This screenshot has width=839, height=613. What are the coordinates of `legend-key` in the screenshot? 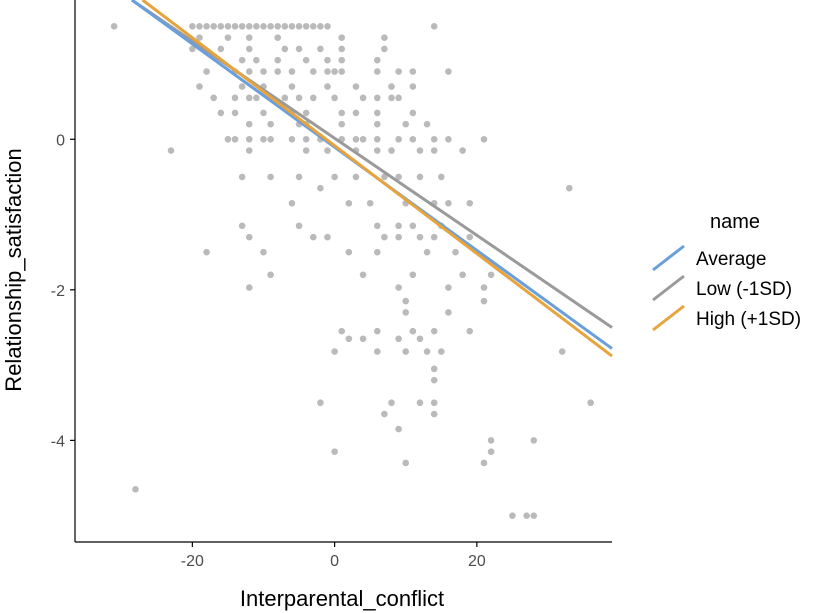 It's located at (668, 288).